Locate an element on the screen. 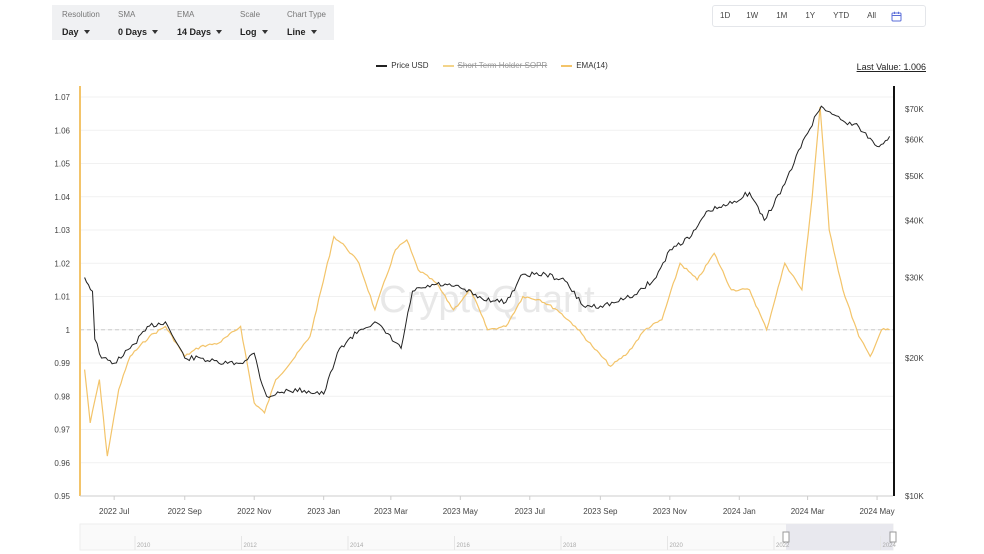 The height and width of the screenshot is (554, 984). navigator-handle-right is located at coordinates (893, 537).